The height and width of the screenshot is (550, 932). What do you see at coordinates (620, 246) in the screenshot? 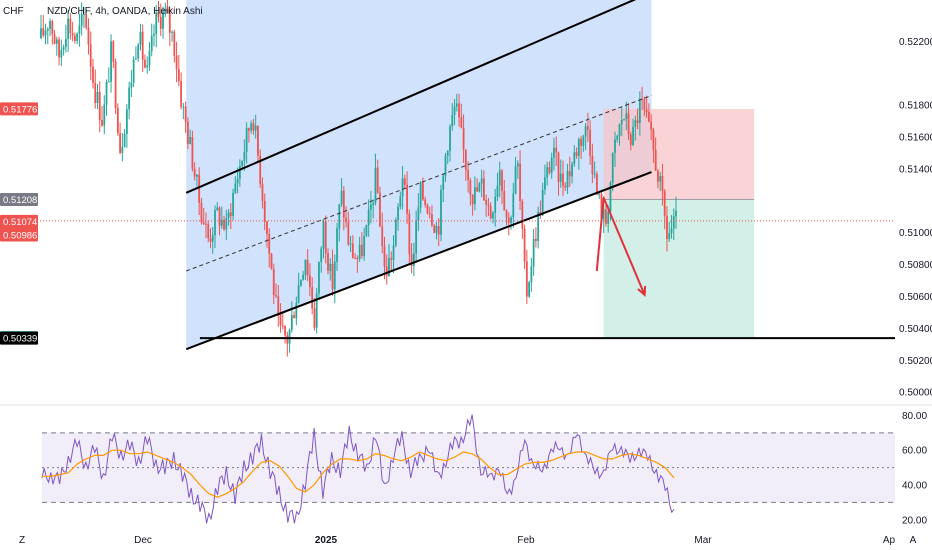
I see `forecast-arrow` at bounding box center [620, 246].